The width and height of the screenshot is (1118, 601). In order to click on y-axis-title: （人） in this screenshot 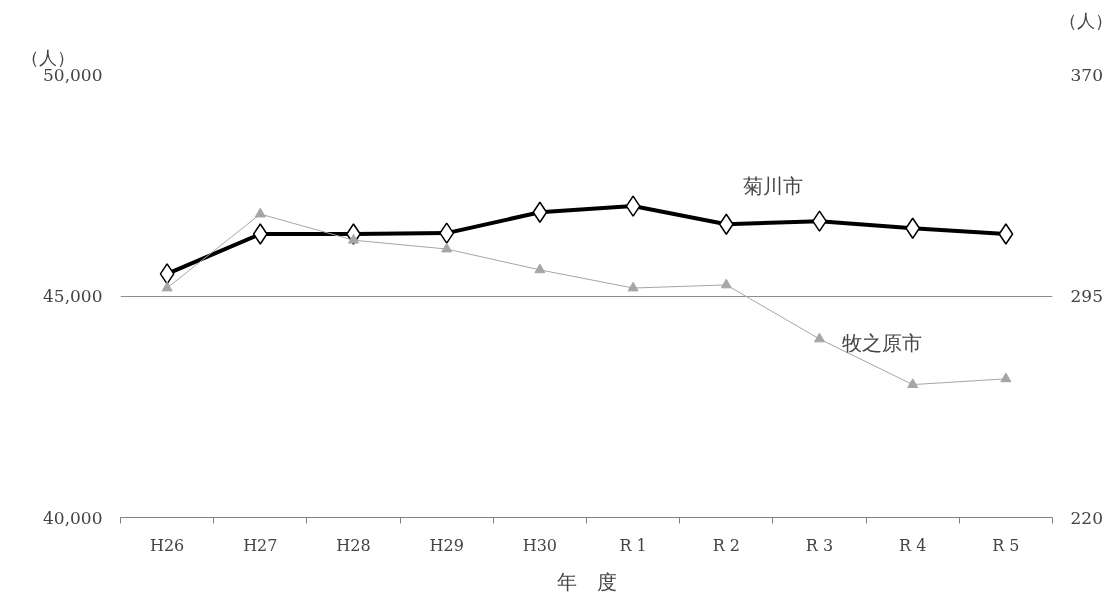, I will do `click(47, 57)`.